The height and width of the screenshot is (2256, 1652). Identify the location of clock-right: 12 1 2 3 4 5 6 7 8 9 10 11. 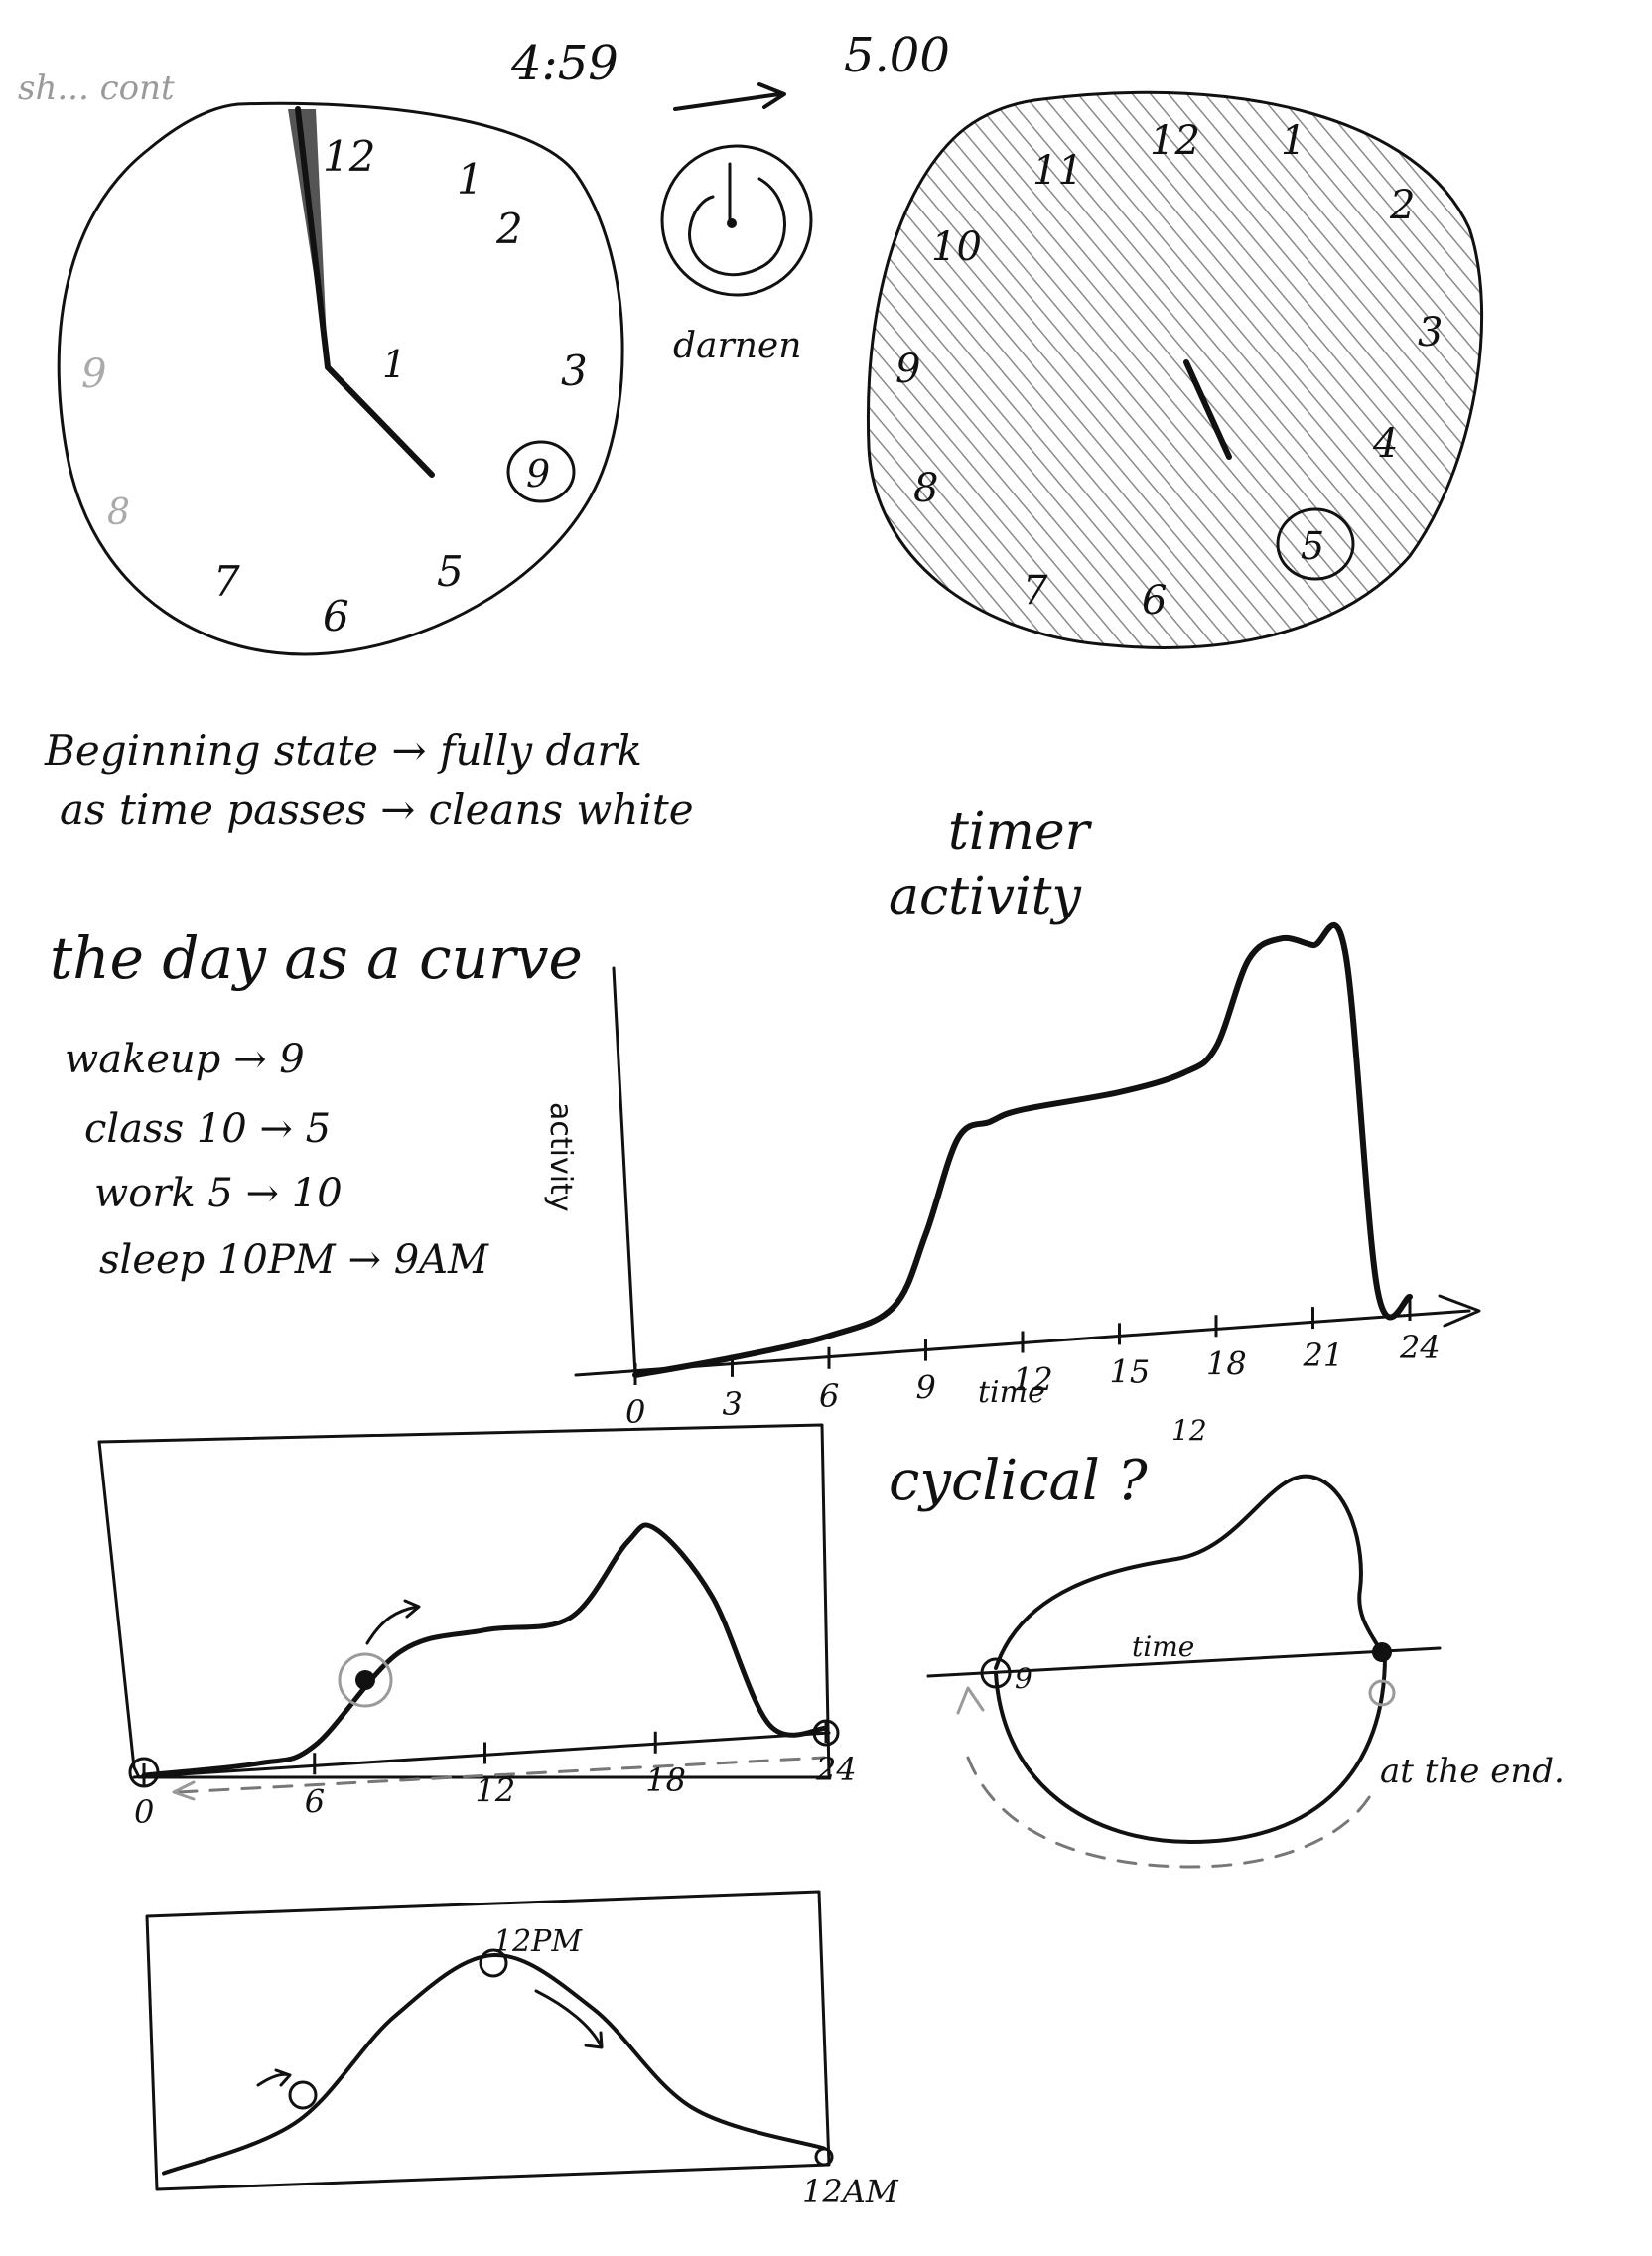
(1175, 369).